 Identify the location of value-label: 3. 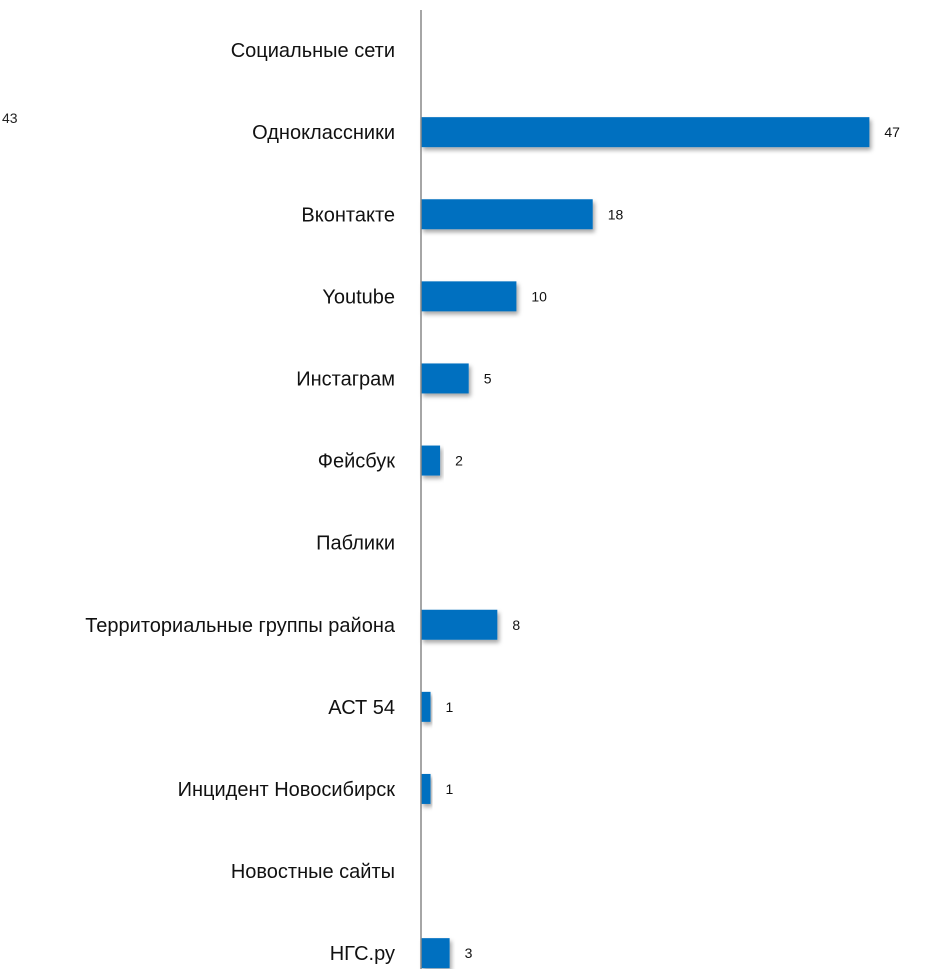
(469, 953).